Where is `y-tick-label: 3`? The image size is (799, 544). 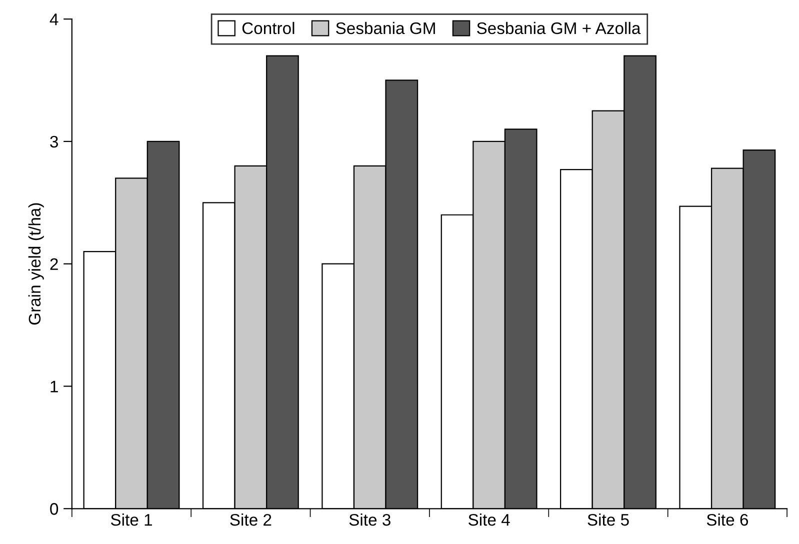 y-tick-label: 3 is located at coordinates (54, 142).